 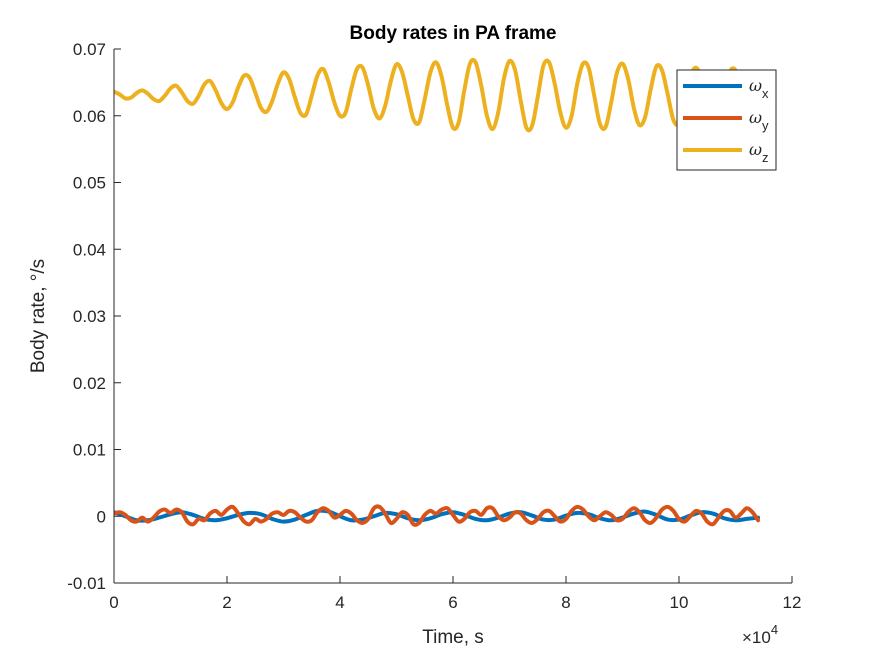 I want to click on y-tick-label: 0.07, so click(x=89, y=49).